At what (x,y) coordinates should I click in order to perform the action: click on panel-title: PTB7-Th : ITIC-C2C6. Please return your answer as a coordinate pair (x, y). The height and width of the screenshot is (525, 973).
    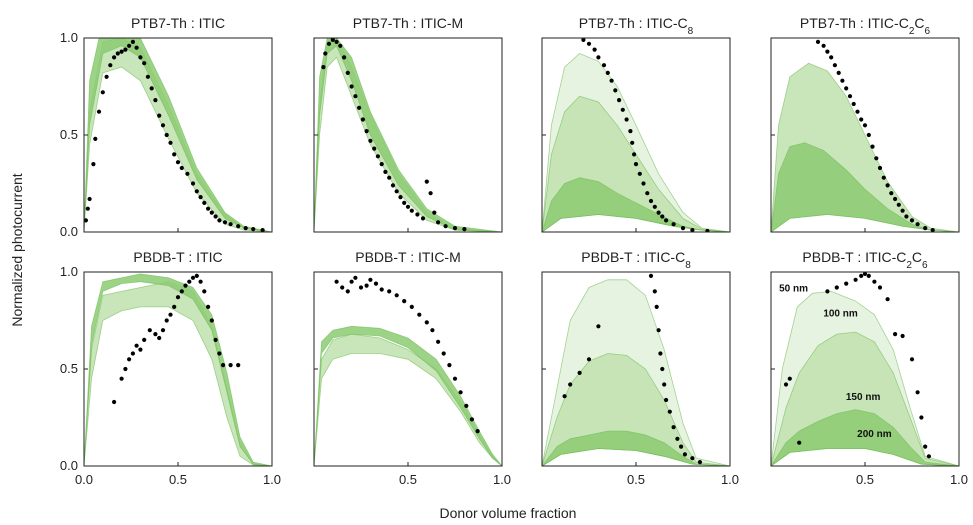
    Looking at the image, I should click on (865, 26).